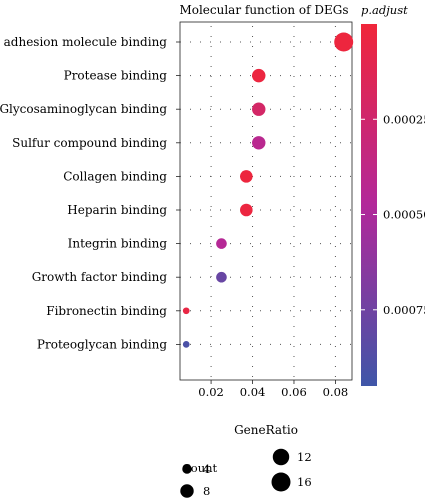 Image resolution: width=425 pixels, height=500 pixels. Describe the element at coordinates (369, 205) in the screenshot. I see `color-bar` at that location.